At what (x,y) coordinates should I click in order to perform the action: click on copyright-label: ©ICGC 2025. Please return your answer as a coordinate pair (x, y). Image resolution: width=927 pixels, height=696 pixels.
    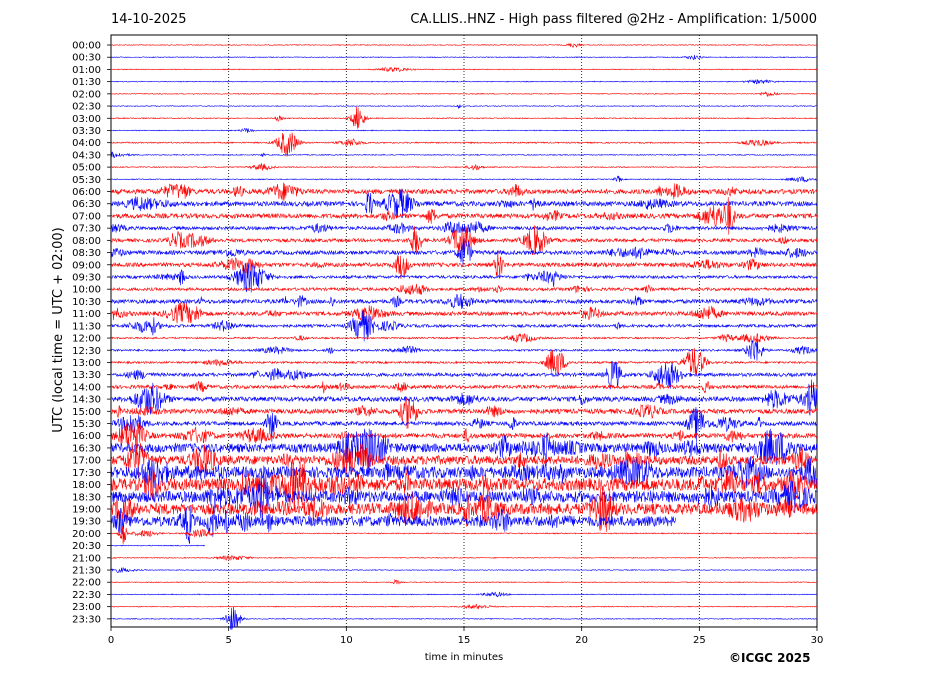
    Looking at the image, I should click on (770, 658).